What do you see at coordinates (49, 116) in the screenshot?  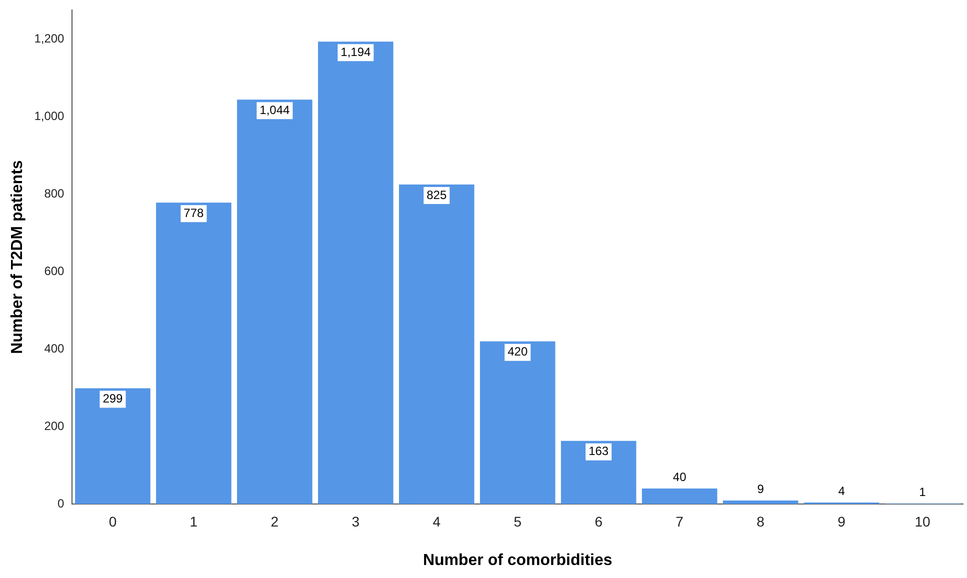 I see `y-tick-label: 1,000` at bounding box center [49, 116].